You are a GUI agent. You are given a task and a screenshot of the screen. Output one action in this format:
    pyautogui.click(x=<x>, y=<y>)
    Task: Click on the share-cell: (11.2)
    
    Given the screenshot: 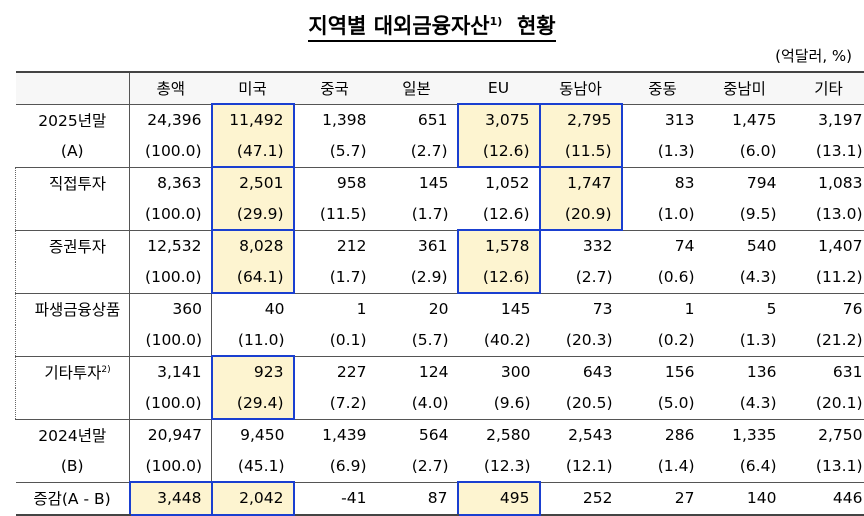 What is the action you would take?
    pyautogui.click(x=825, y=278)
    